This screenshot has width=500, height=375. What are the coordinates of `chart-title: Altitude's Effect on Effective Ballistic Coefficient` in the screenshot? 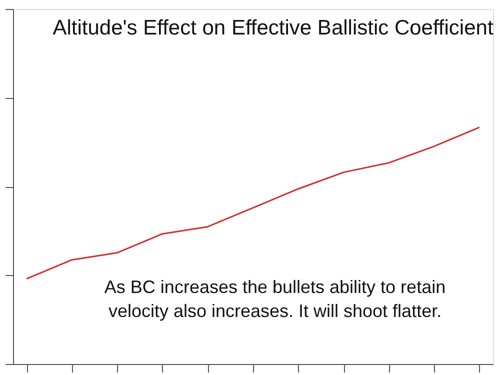 It's located at (273, 28).